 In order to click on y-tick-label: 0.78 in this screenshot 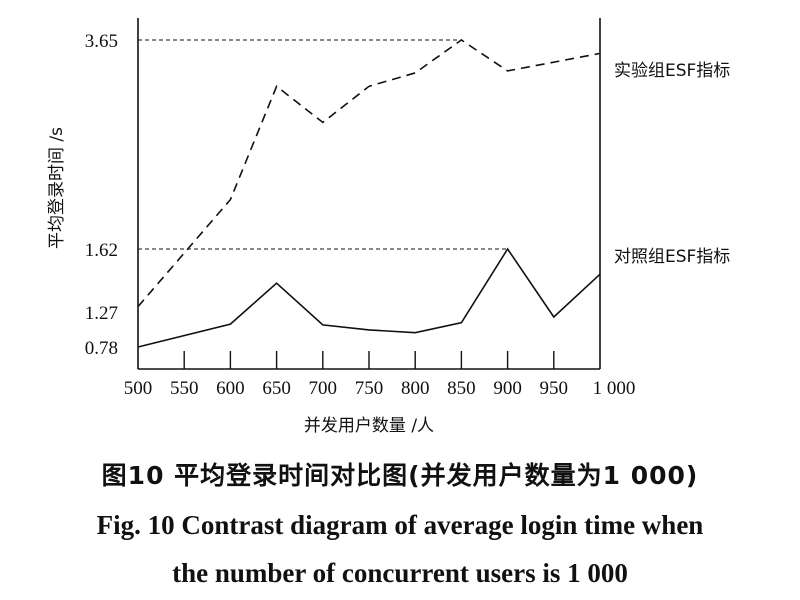, I will do `click(101, 348)`.